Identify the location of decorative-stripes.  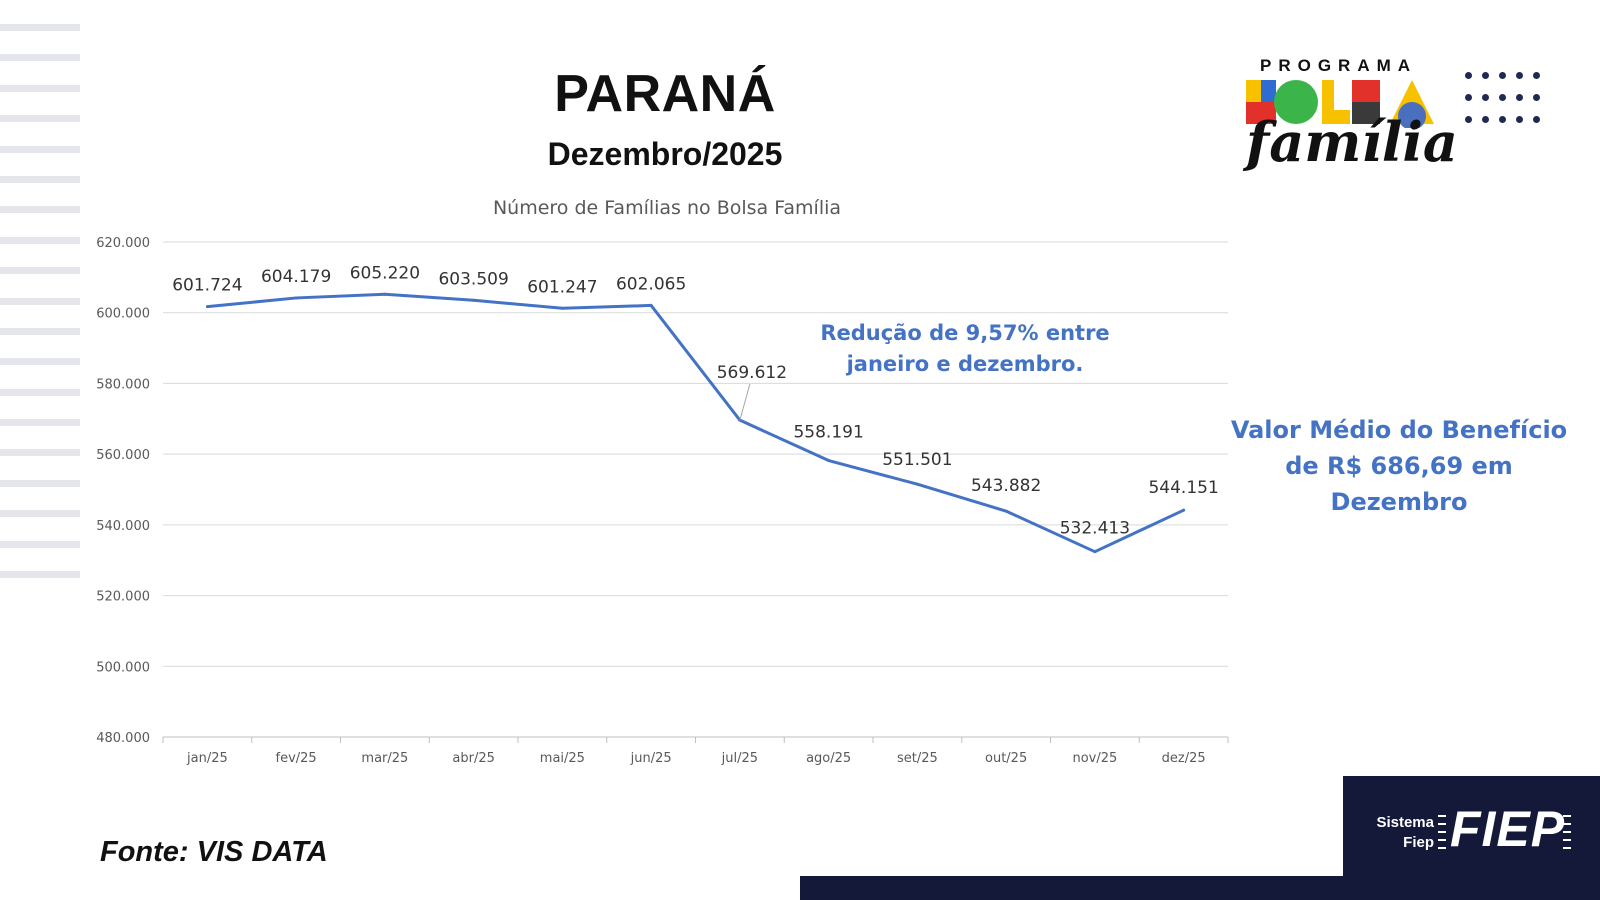
(40, 312).